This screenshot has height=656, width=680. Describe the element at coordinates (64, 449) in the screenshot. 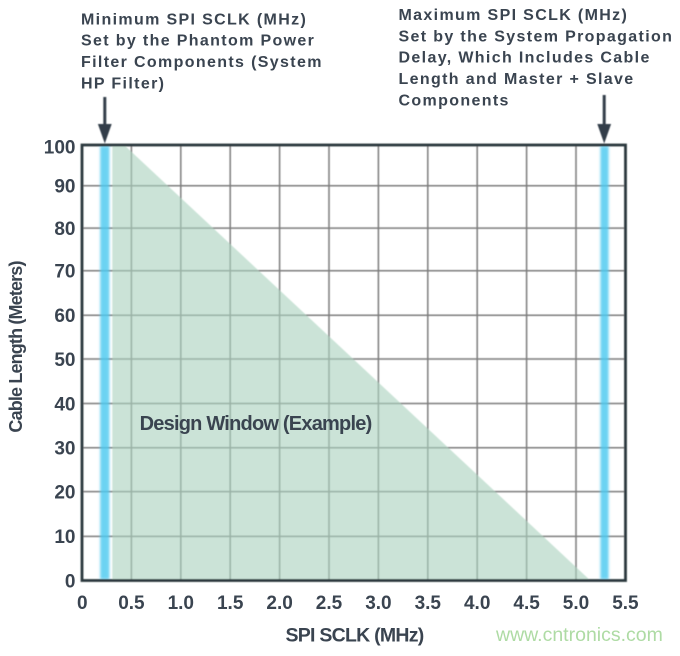

I see `svg-text: 30` at that location.